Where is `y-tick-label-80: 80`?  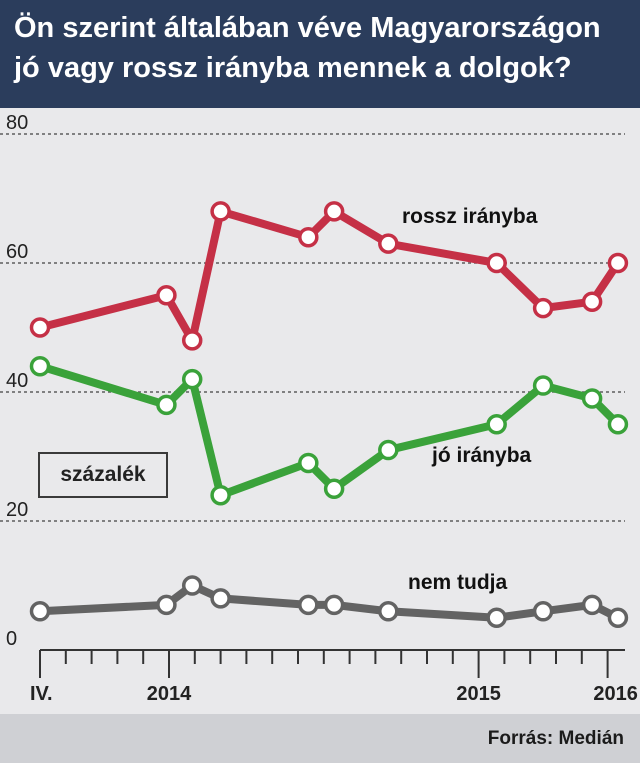 y-tick-label-80: 80 is located at coordinates (17, 123).